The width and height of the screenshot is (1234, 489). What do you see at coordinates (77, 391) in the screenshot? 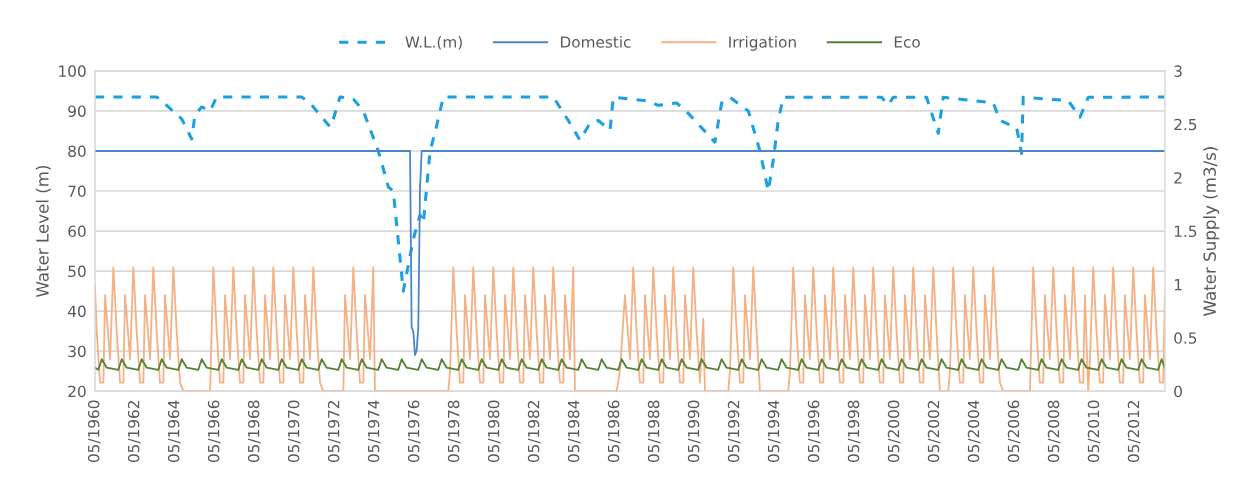
I see `y-tick-label: 20` at bounding box center [77, 391].